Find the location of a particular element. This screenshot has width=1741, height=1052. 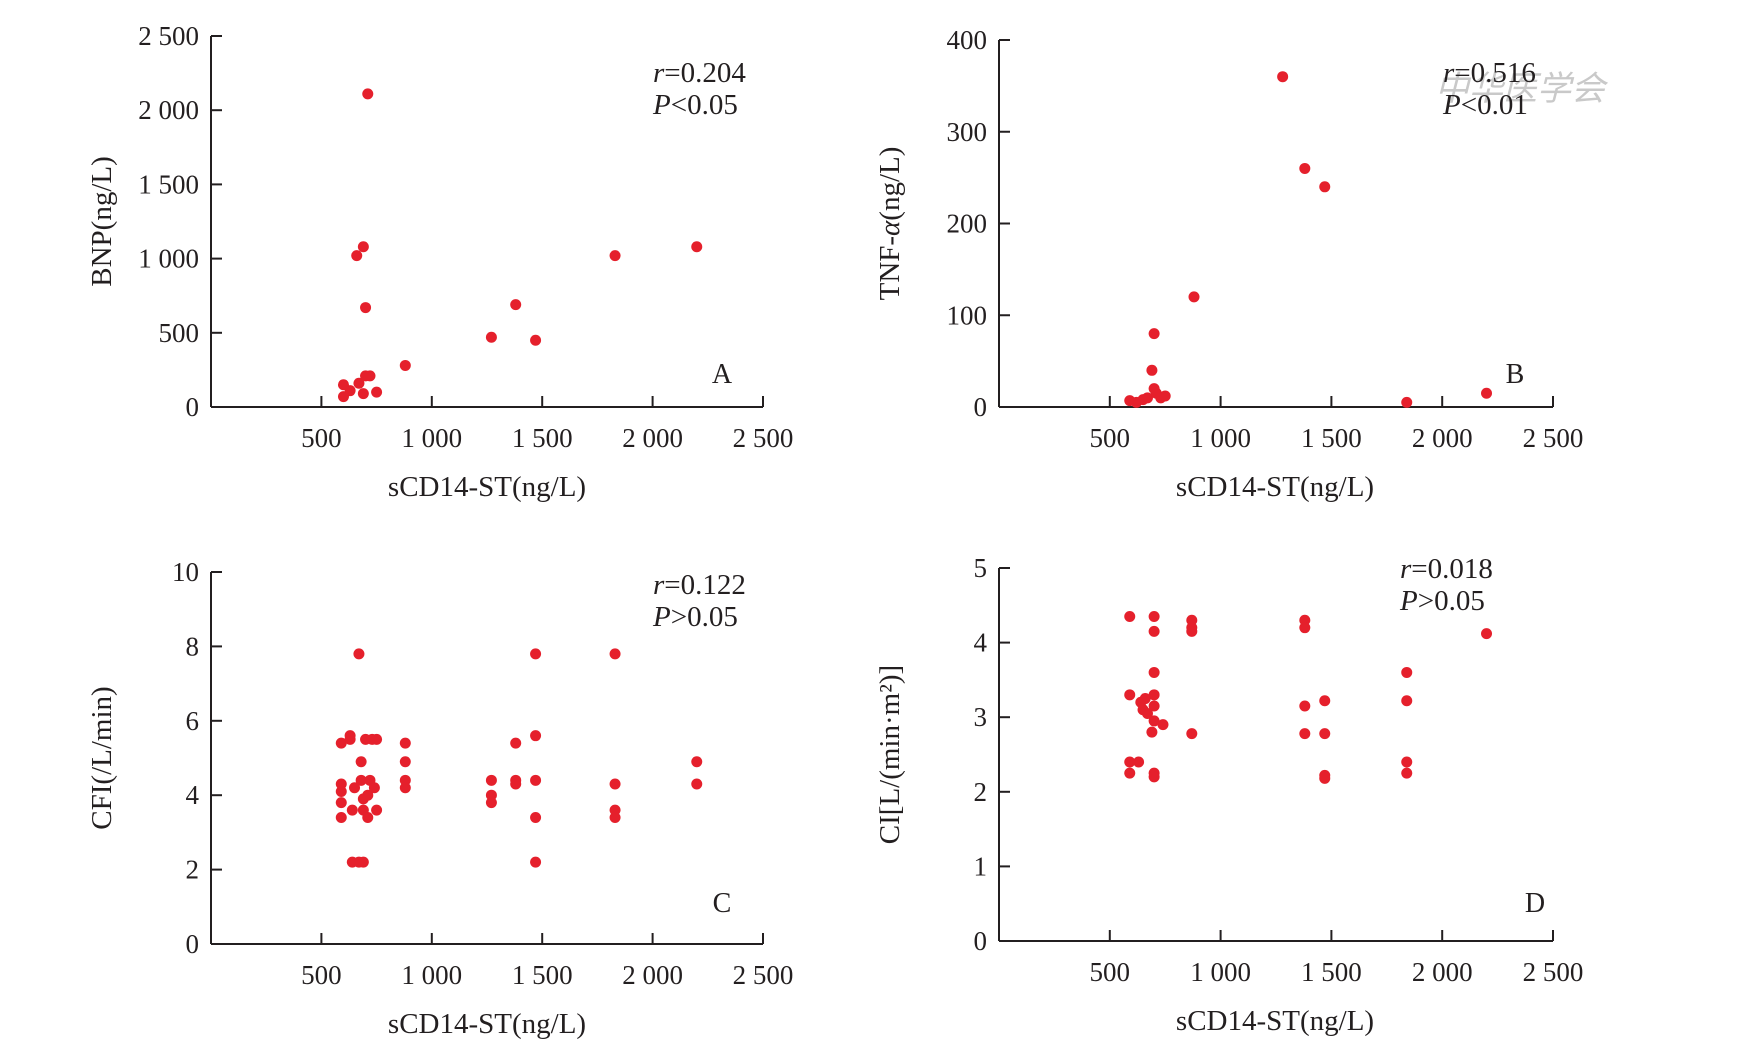

watermark: 中华医学会 is located at coordinates (1522, 89).